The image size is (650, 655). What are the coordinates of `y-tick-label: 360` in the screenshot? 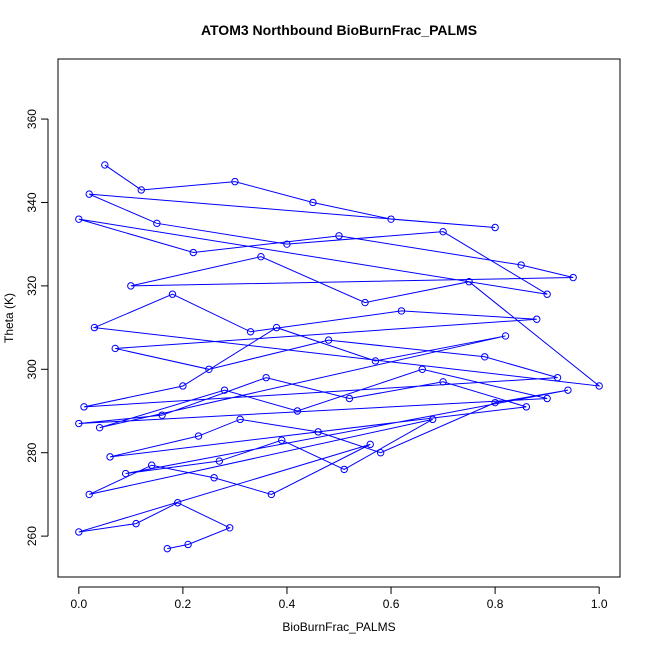 It's located at (32, 119).